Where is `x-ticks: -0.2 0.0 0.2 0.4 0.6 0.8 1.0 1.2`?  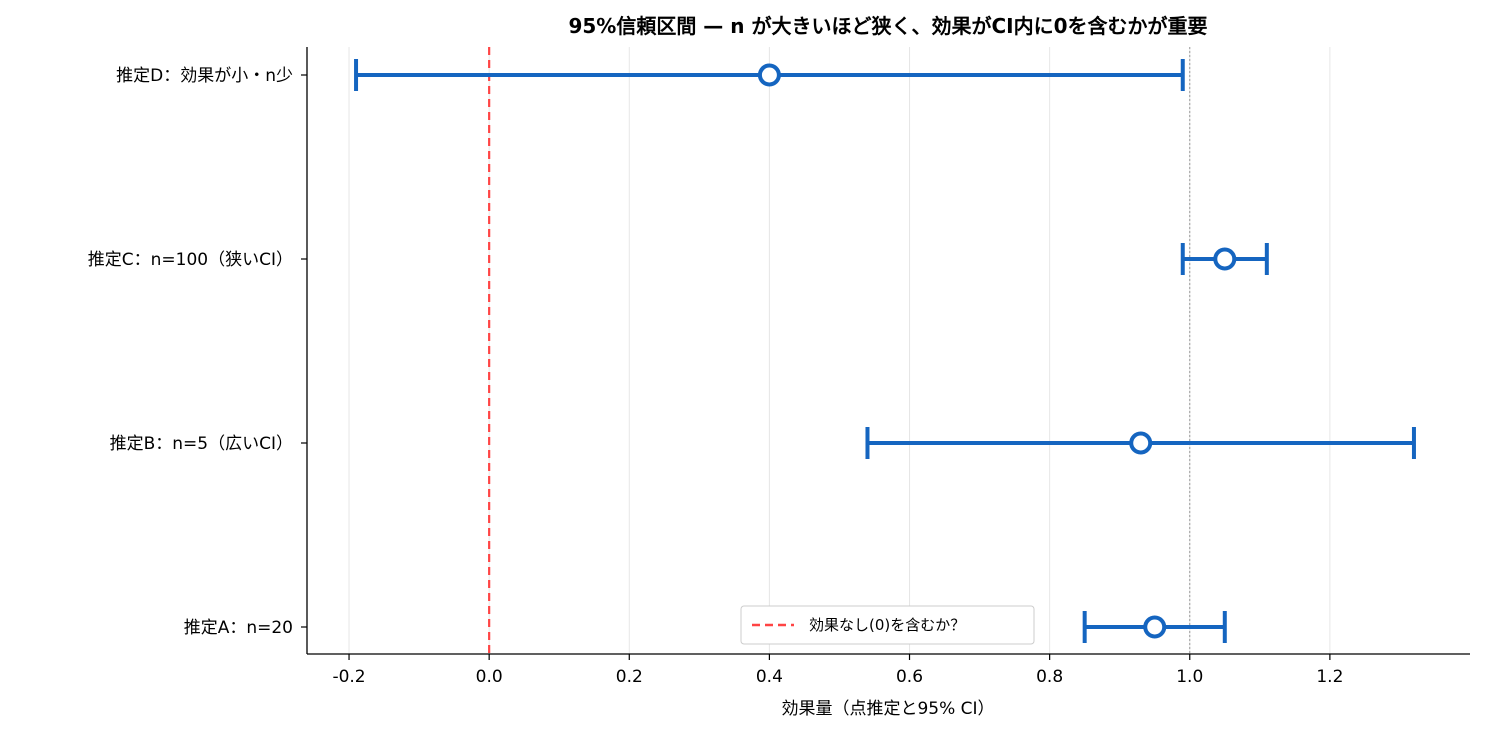
x-ticks: -0.2 0.0 0.2 0.4 0.6 0.8 1.0 1.2 is located at coordinates (837, 670).